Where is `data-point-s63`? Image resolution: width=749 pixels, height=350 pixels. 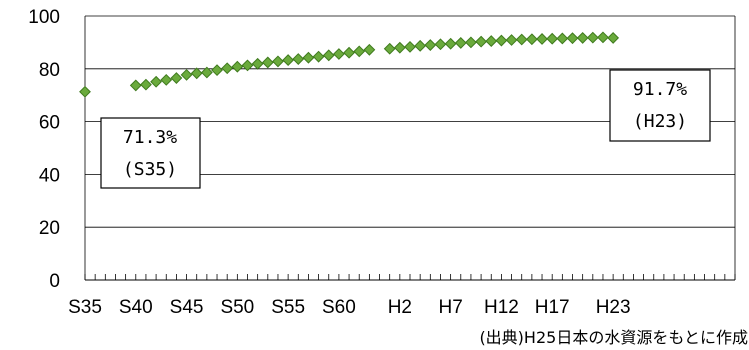 data-point-s63 is located at coordinates (369, 49).